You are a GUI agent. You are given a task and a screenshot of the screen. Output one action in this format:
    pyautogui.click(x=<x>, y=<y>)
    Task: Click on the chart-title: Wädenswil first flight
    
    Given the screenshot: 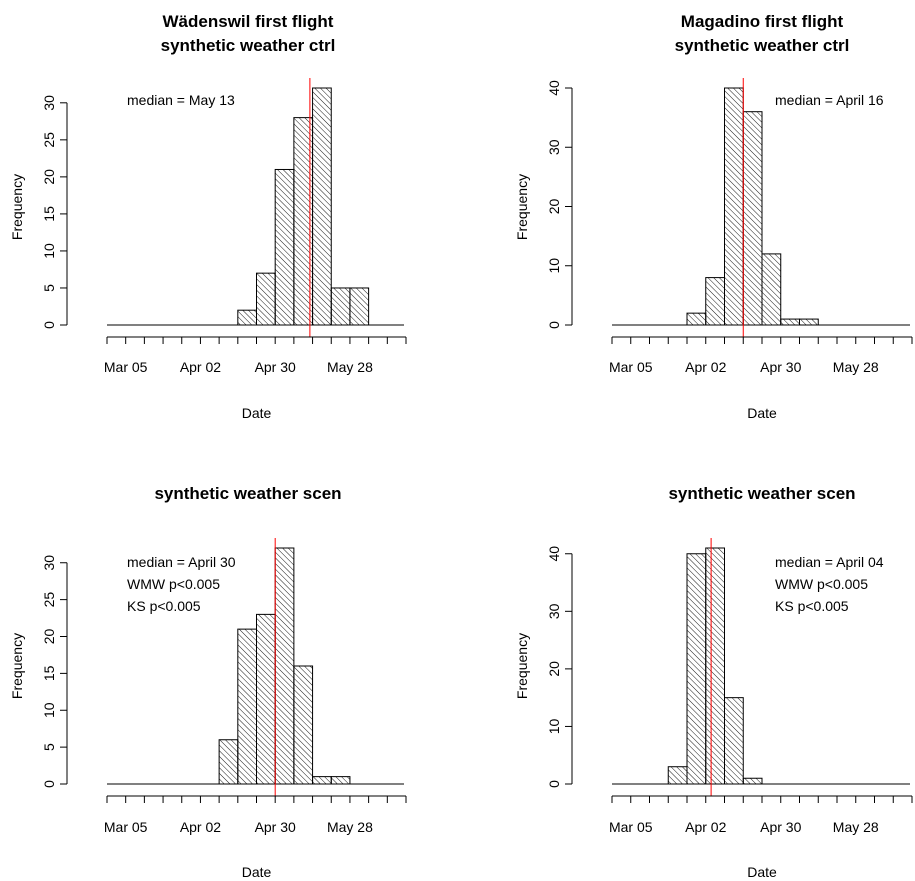 What is the action you would take?
    pyautogui.click(x=248, y=21)
    